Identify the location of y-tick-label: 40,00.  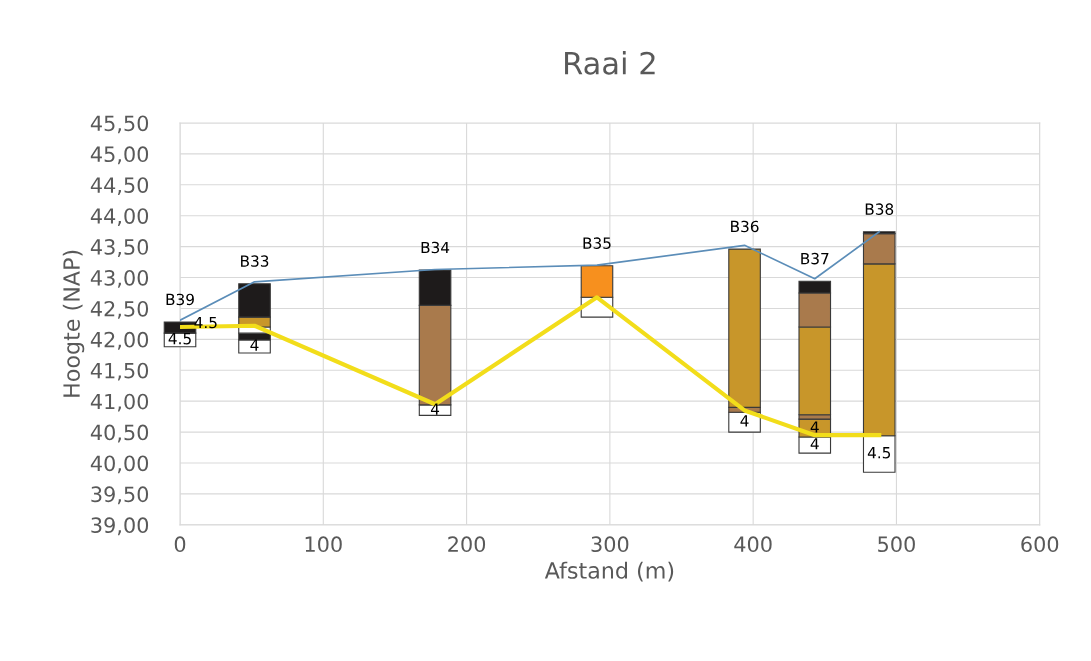
(119, 464).